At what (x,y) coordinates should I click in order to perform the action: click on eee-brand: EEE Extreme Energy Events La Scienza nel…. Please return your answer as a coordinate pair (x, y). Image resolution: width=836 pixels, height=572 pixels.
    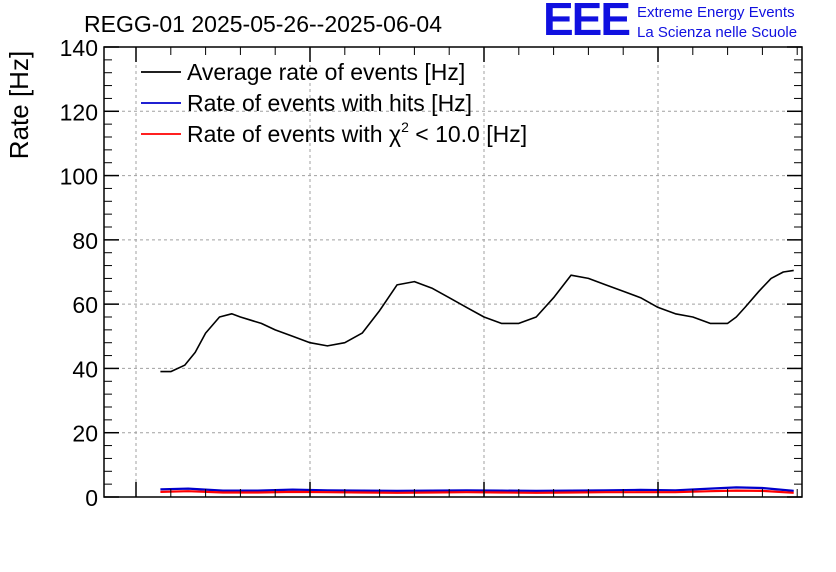
    Looking at the image, I should click on (688, 22).